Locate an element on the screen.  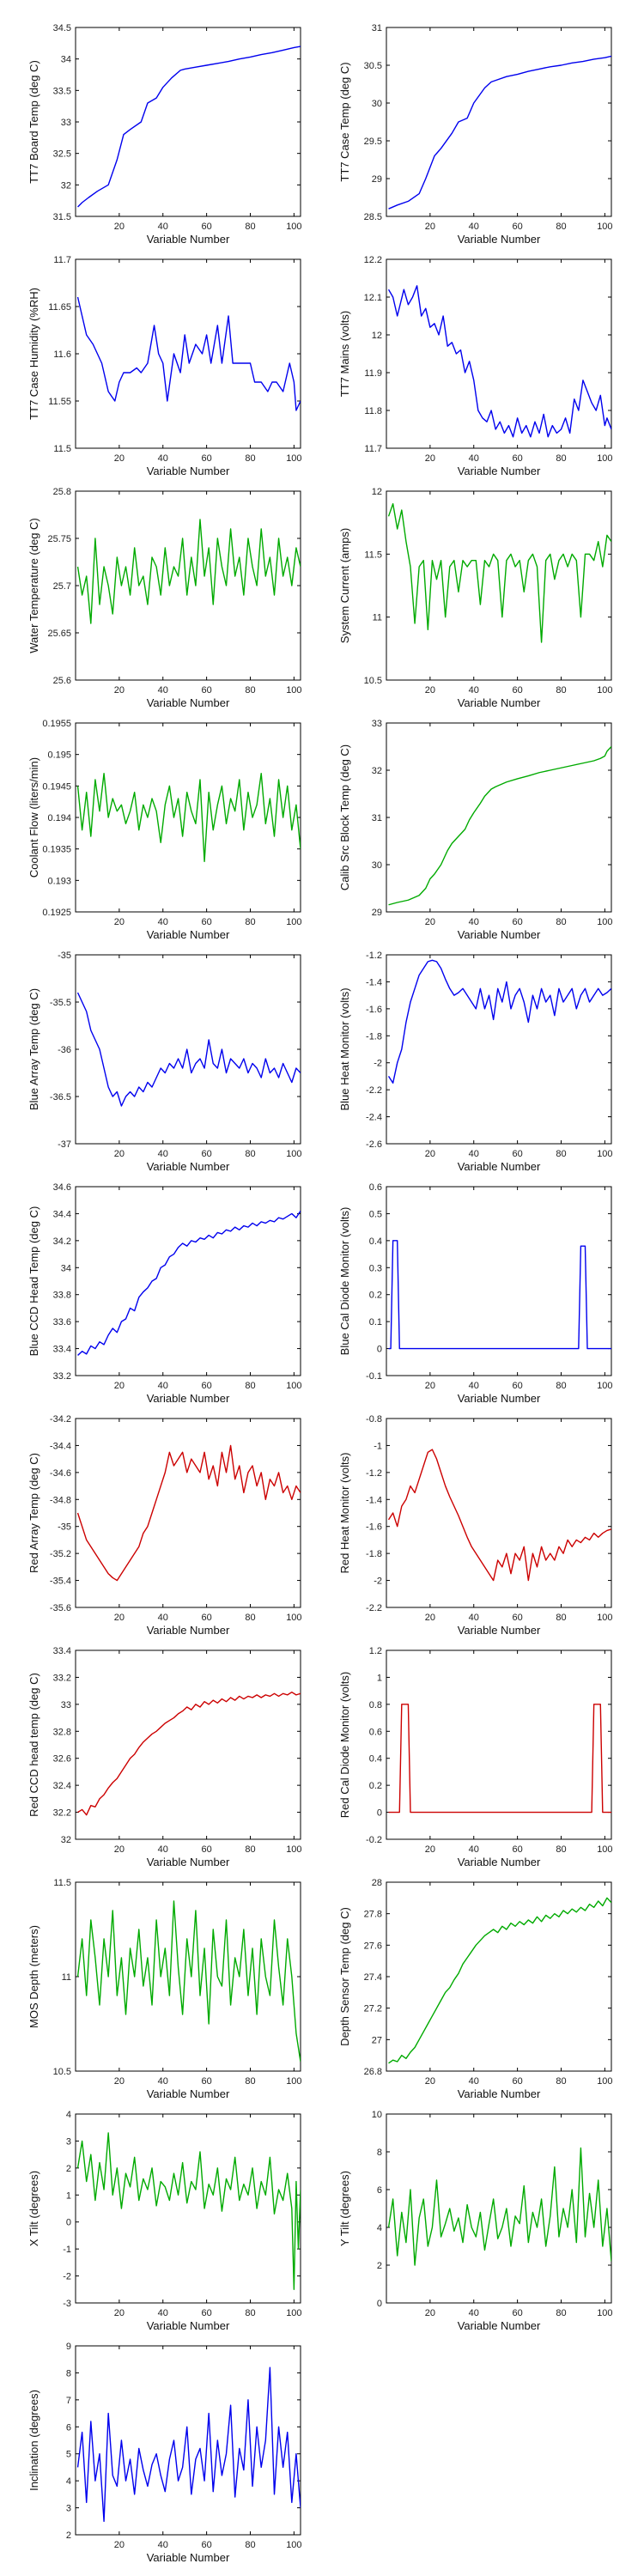
y-tick-label: 11.6 is located at coordinates (62, 355).